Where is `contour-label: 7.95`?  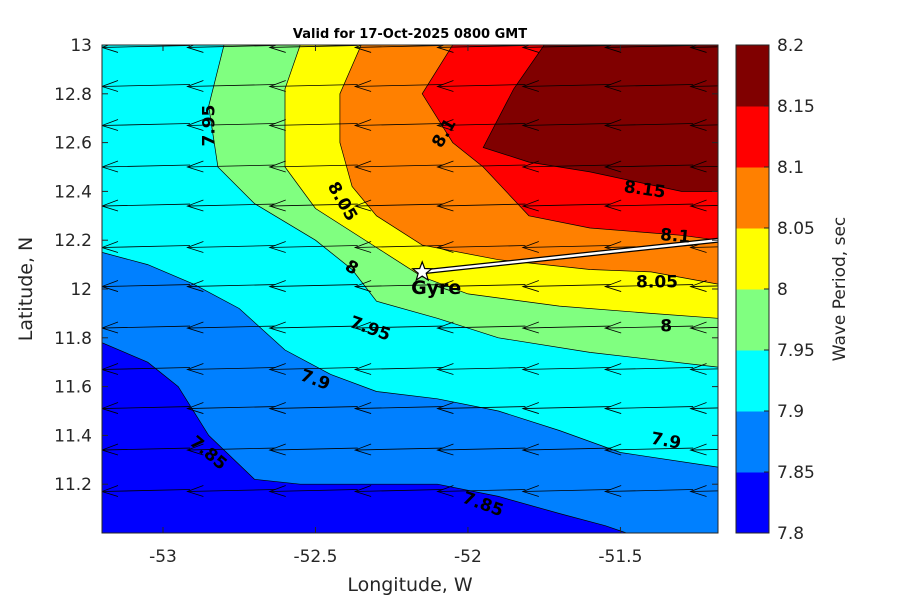 contour-label: 7.95 is located at coordinates (210, 126).